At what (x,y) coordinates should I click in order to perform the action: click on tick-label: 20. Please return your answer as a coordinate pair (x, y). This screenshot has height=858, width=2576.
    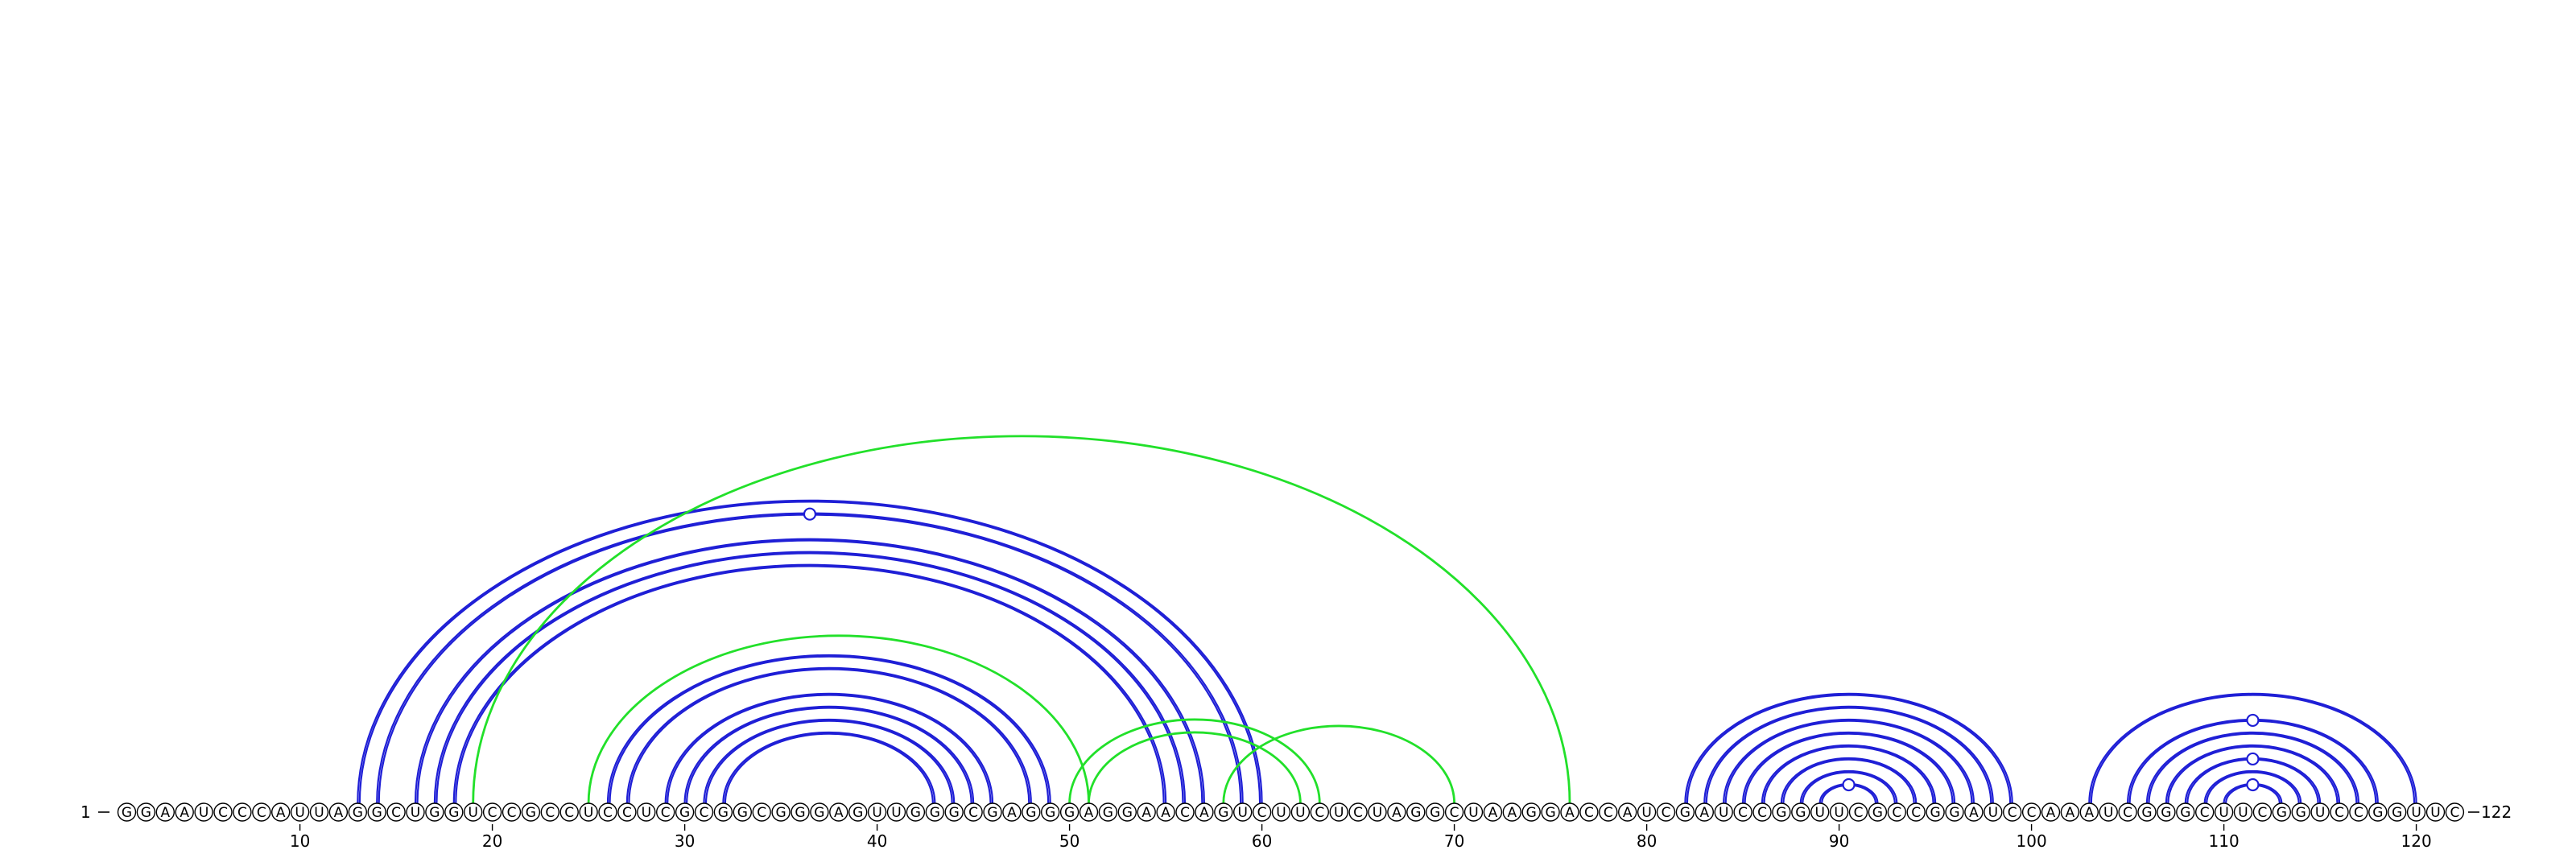
    Looking at the image, I should click on (492, 841).